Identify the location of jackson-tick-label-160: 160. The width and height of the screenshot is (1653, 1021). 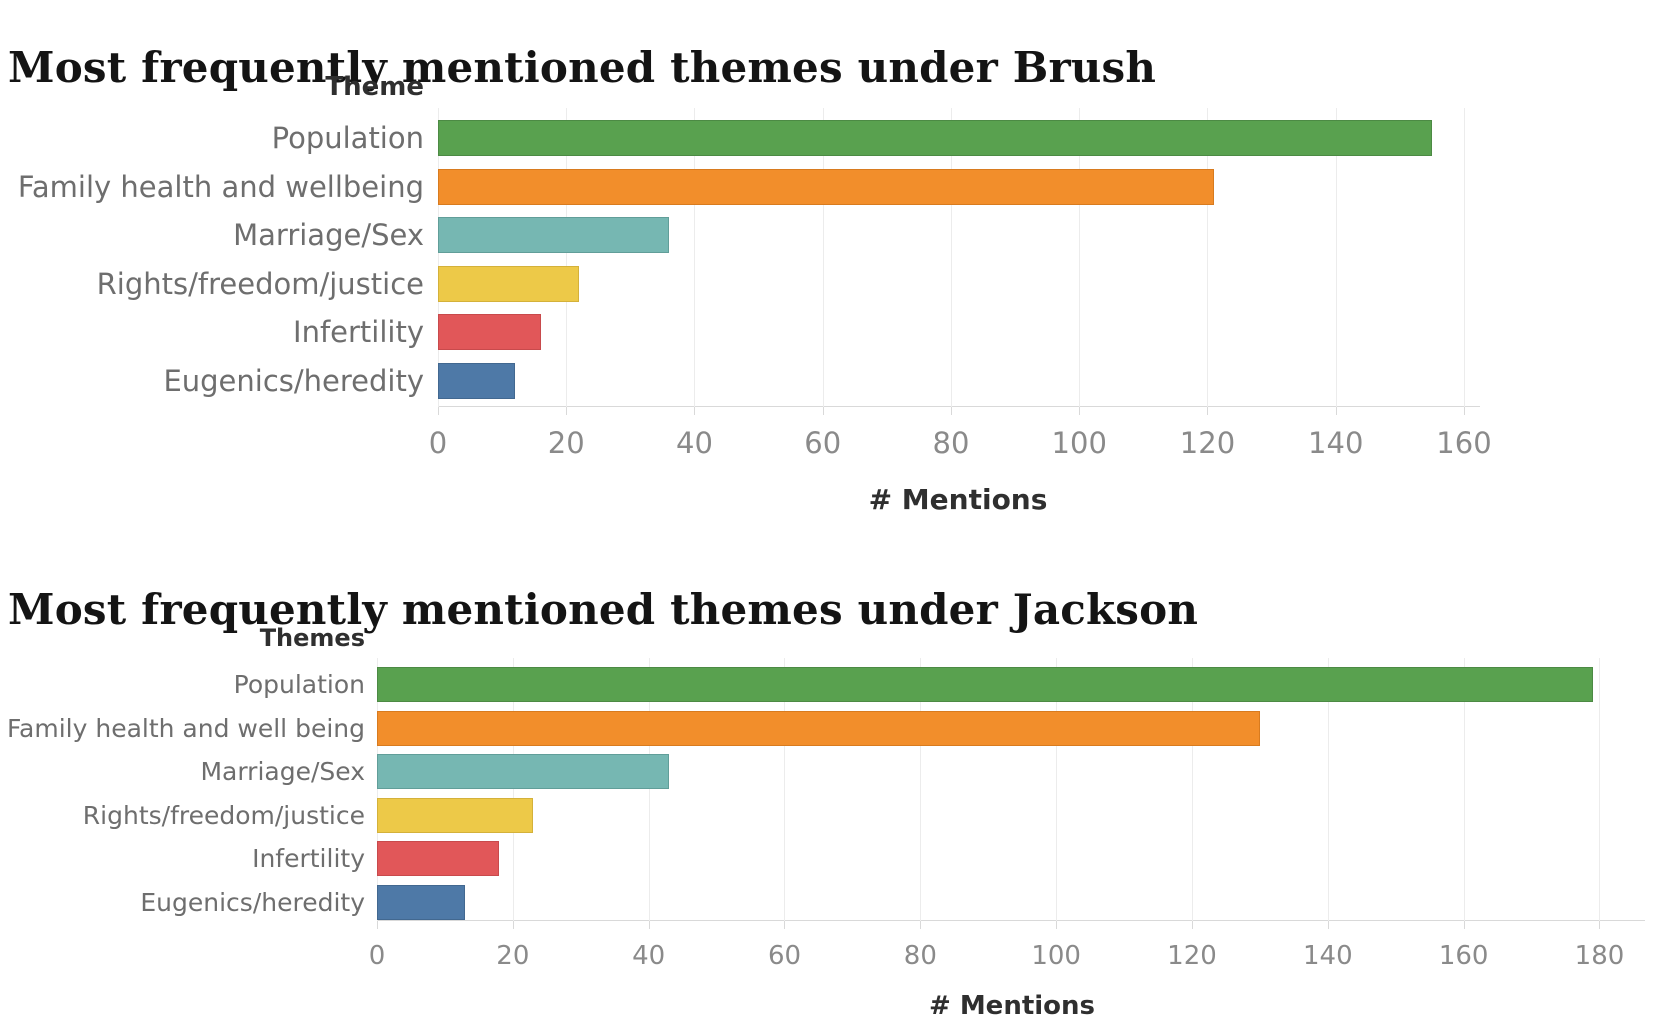
(1463, 956).